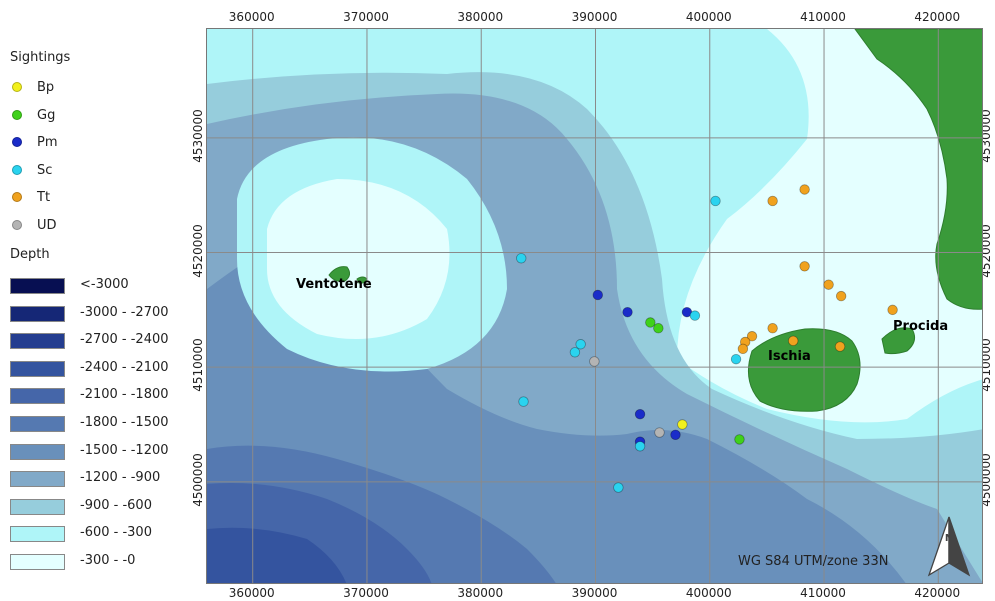 Image resolution: width=995 pixels, height=601 pixels. I want to click on species-legend-label: Pm, so click(47, 143).